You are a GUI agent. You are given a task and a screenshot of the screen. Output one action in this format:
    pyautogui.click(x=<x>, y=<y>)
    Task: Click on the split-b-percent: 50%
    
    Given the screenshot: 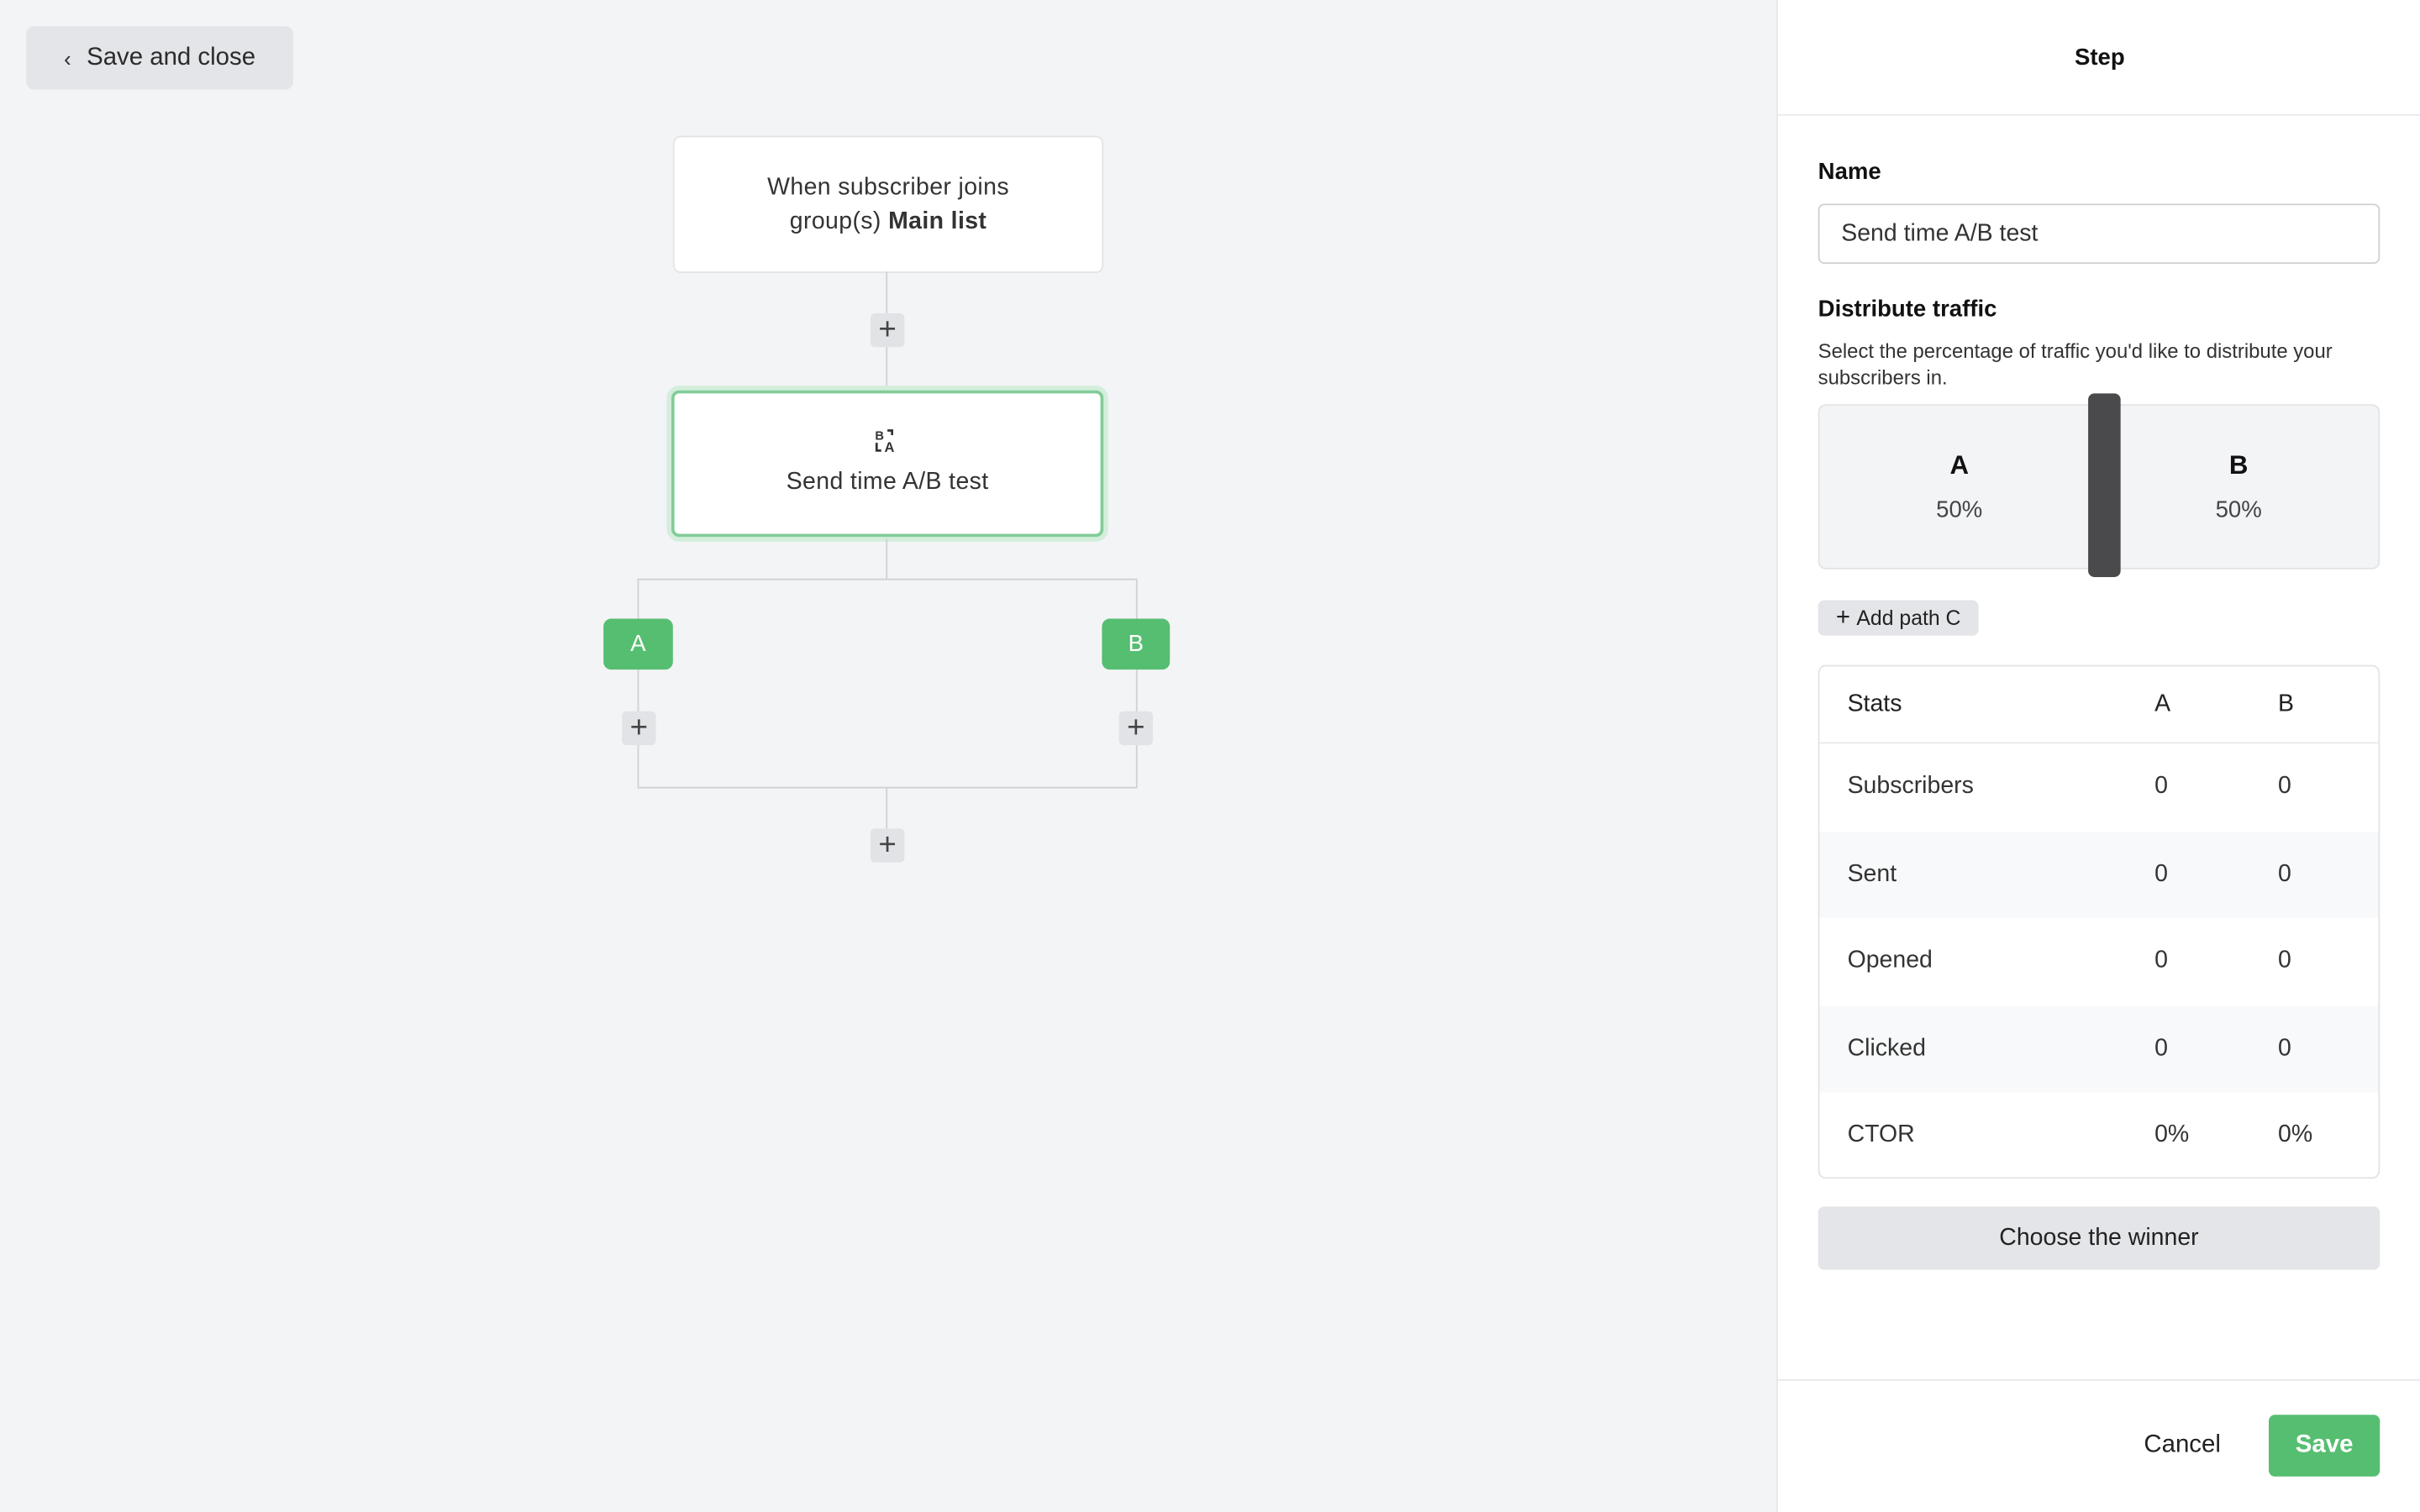 What is the action you would take?
    pyautogui.click(x=2238, y=509)
    